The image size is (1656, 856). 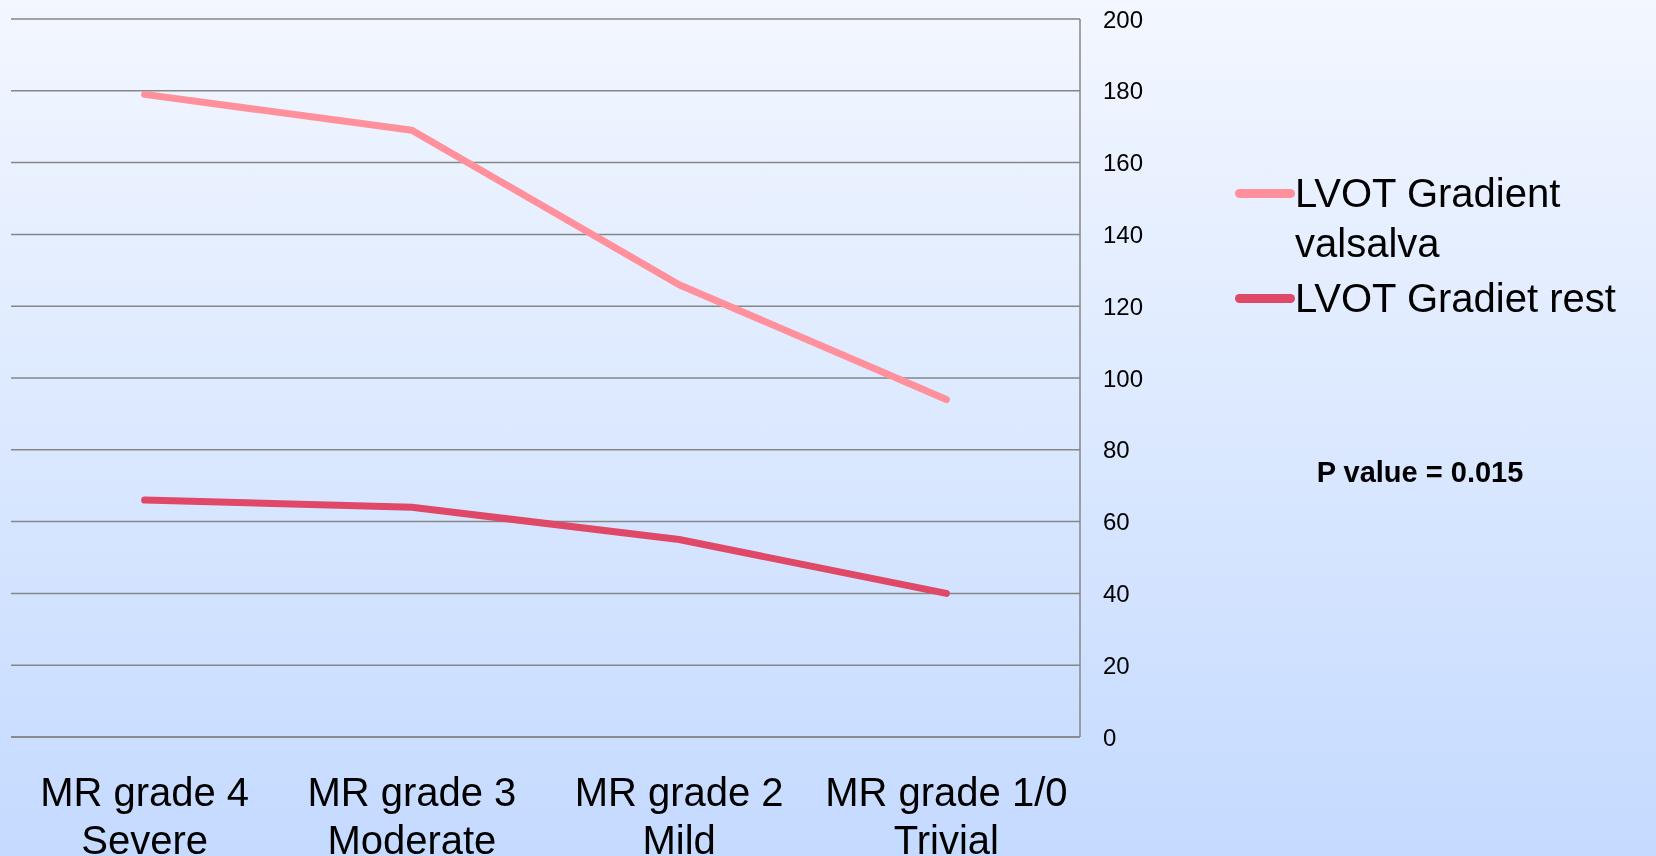 I want to click on y-tick-label: 60, so click(x=1116, y=522).